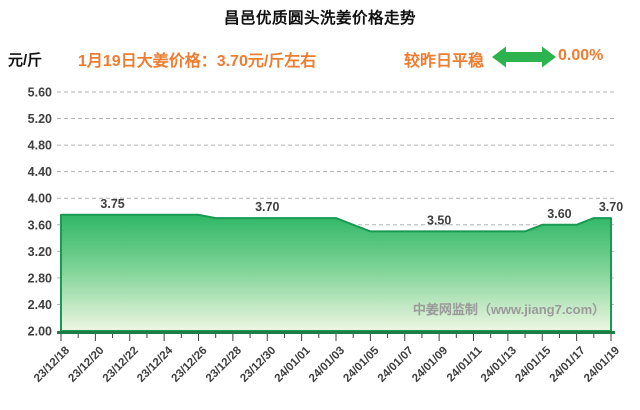  I want to click on double-headed-arrow-shape, so click(524, 57).